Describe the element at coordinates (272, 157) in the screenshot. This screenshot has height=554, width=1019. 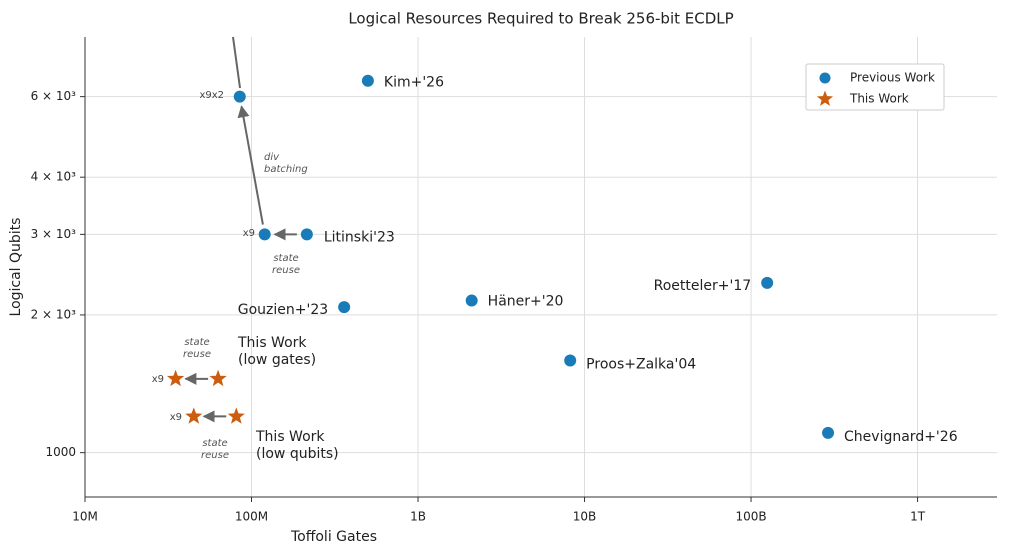
I see `annotation: div` at that location.